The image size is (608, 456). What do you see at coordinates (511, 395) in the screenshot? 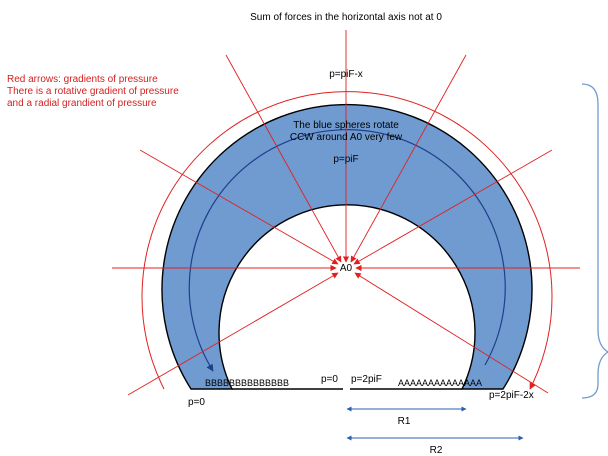
I see `label-right-bottom: p=2piF-2x` at bounding box center [511, 395].